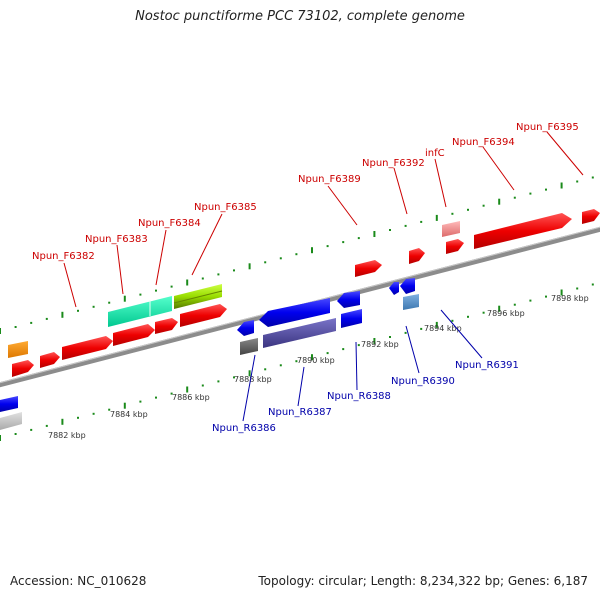  I want to click on gene-label: Npun_R6387, so click(300, 412).